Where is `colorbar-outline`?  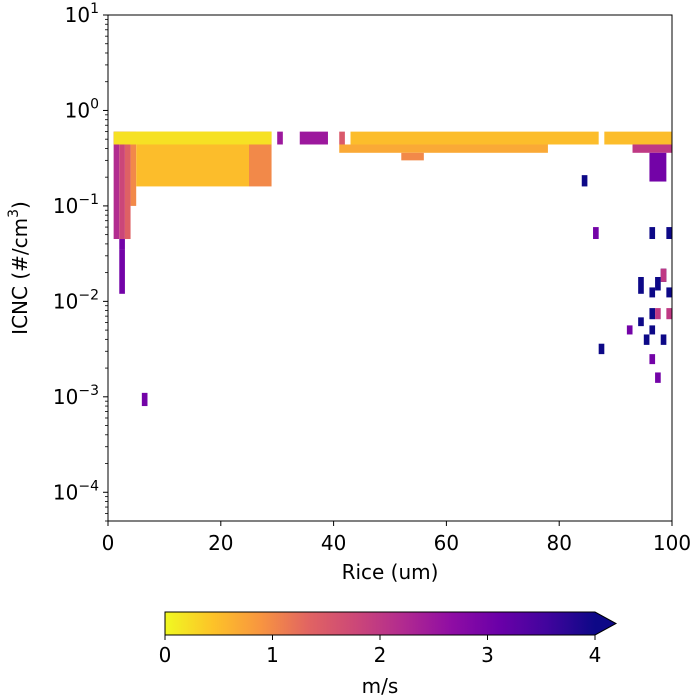
colorbar-outline is located at coordinates (391, 623).